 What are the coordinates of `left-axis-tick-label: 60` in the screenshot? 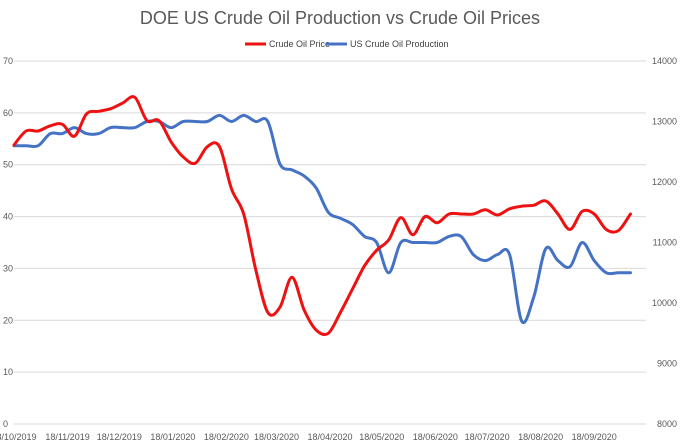 It's located at (8, 113).